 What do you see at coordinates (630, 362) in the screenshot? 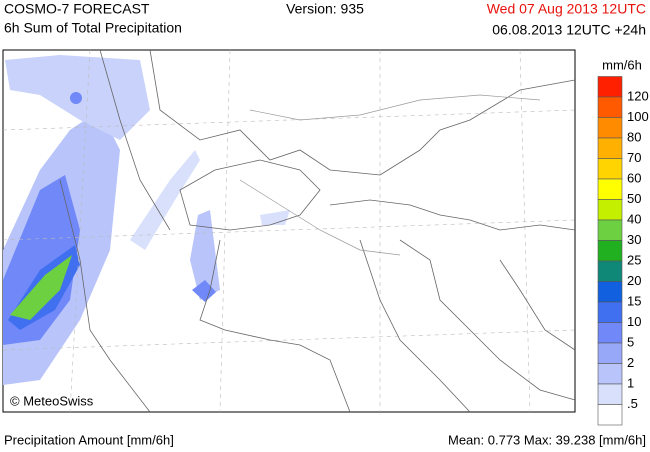
I see `legend-label: 2` at bounding box center [630, 362].